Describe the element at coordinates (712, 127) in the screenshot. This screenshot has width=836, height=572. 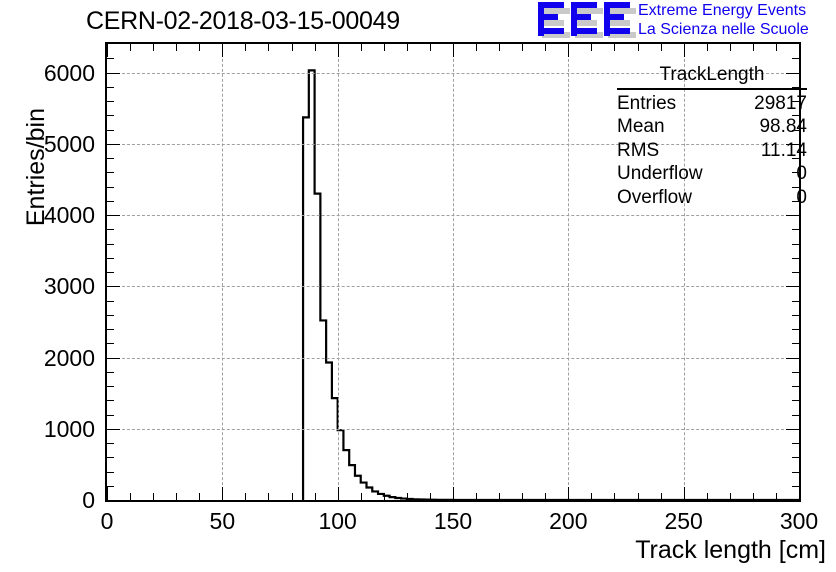
I see `stats-row: Mean 98.84` at that location.